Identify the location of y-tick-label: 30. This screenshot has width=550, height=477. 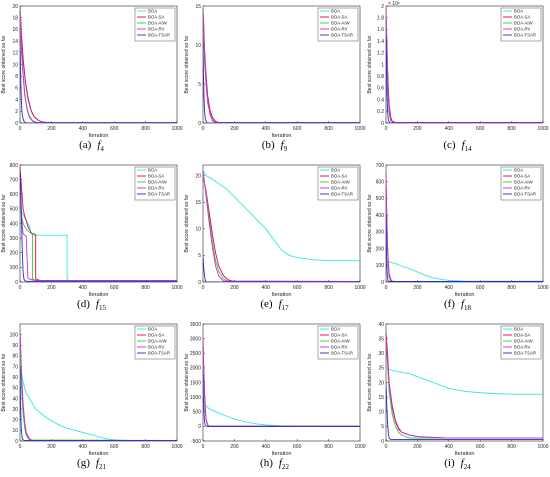
(15, 410).